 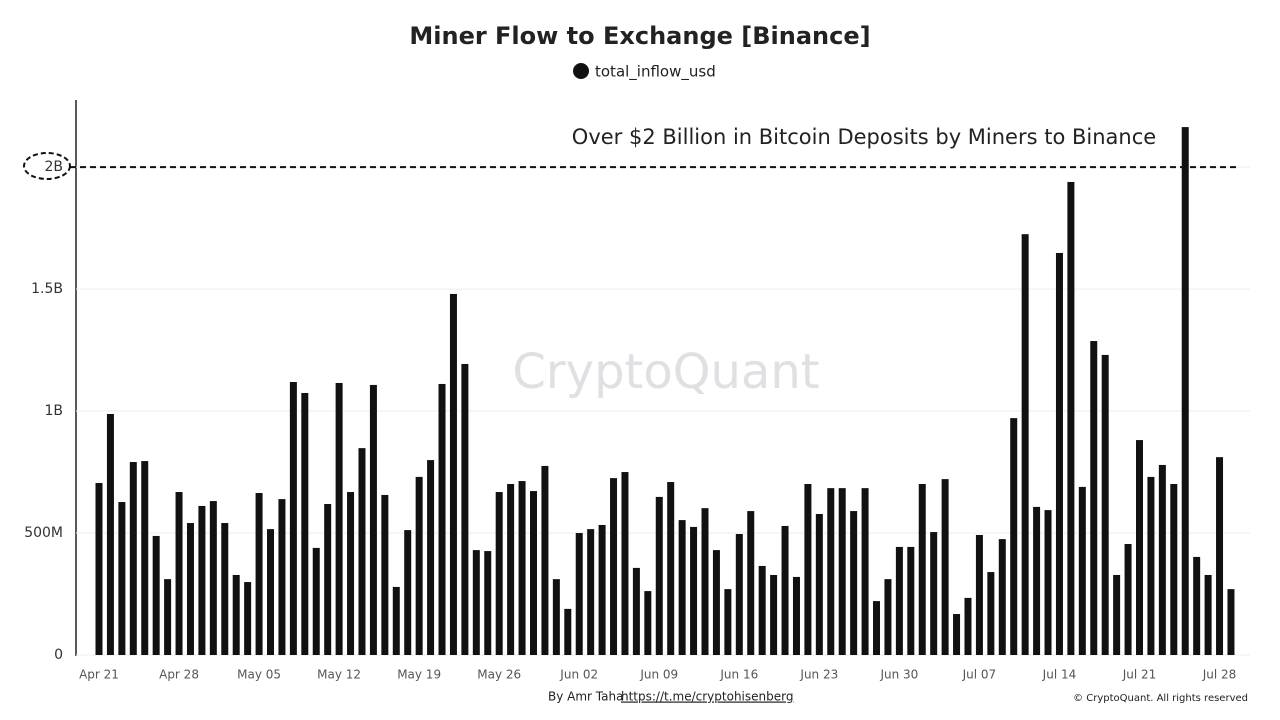 What do you see at coordinates (99, 675) in the screenshot?
I see `x-tick-label: Apr 21` at bounding box center [99, 675].